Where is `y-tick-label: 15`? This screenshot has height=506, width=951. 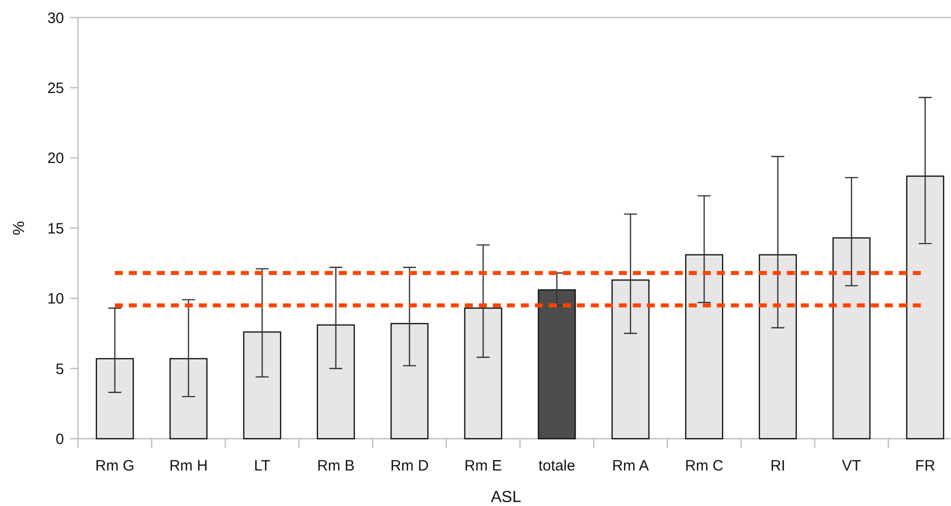 y-tick-label: 15 is located at coordinates (55, 229).